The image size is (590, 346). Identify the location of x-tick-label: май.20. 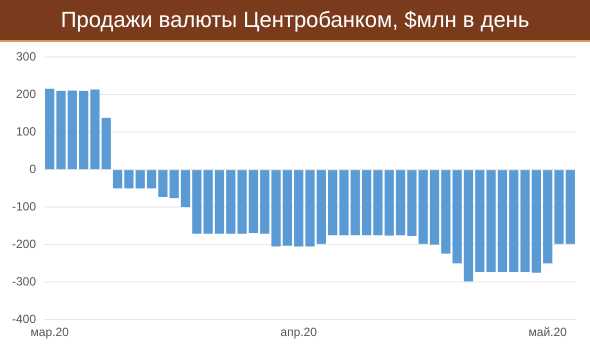
(548, 332).